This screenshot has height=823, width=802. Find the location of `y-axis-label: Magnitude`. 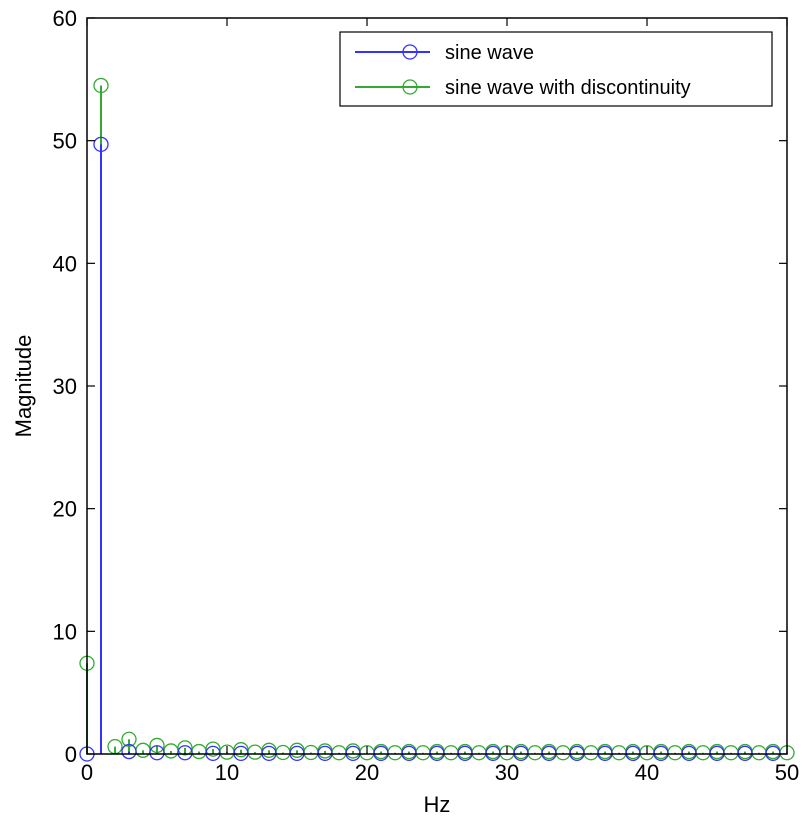

y-axis-label: Magnitude is located at coordinates (23, 386).